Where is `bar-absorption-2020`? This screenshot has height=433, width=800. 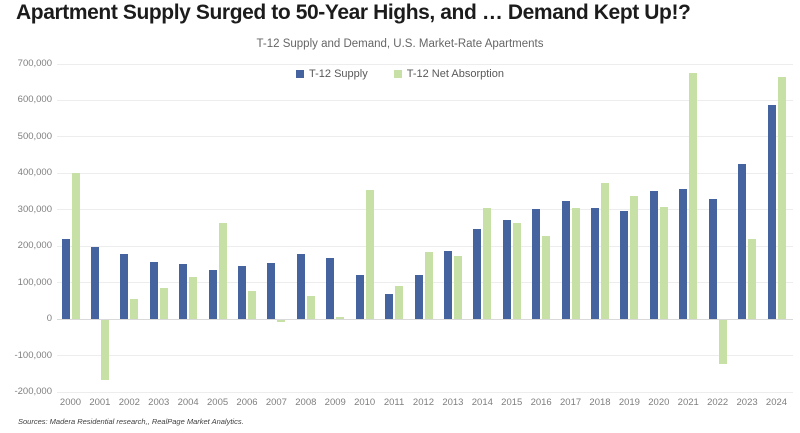 bar-absorption-2020 is located at coordinates (663, 263).